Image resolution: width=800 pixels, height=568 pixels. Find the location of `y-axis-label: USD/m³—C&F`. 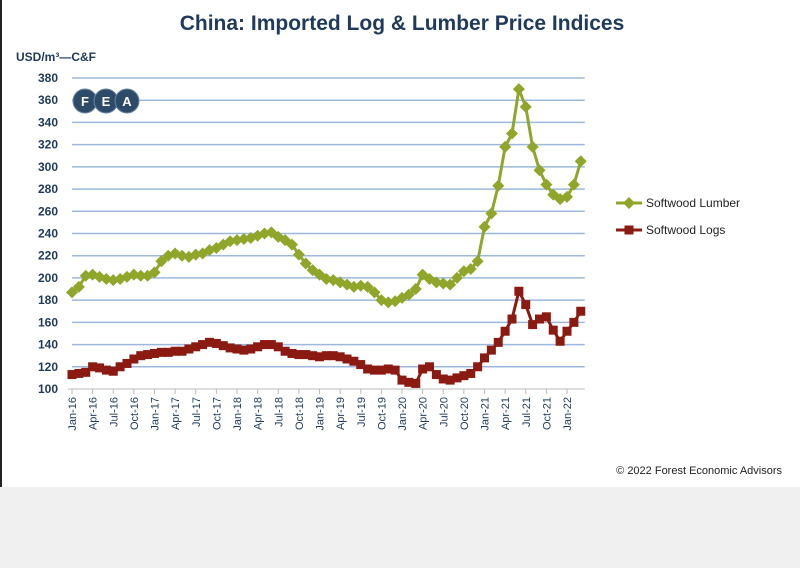

y-axis-label: USD/m³—C&F is located at coordinates (56, 57).